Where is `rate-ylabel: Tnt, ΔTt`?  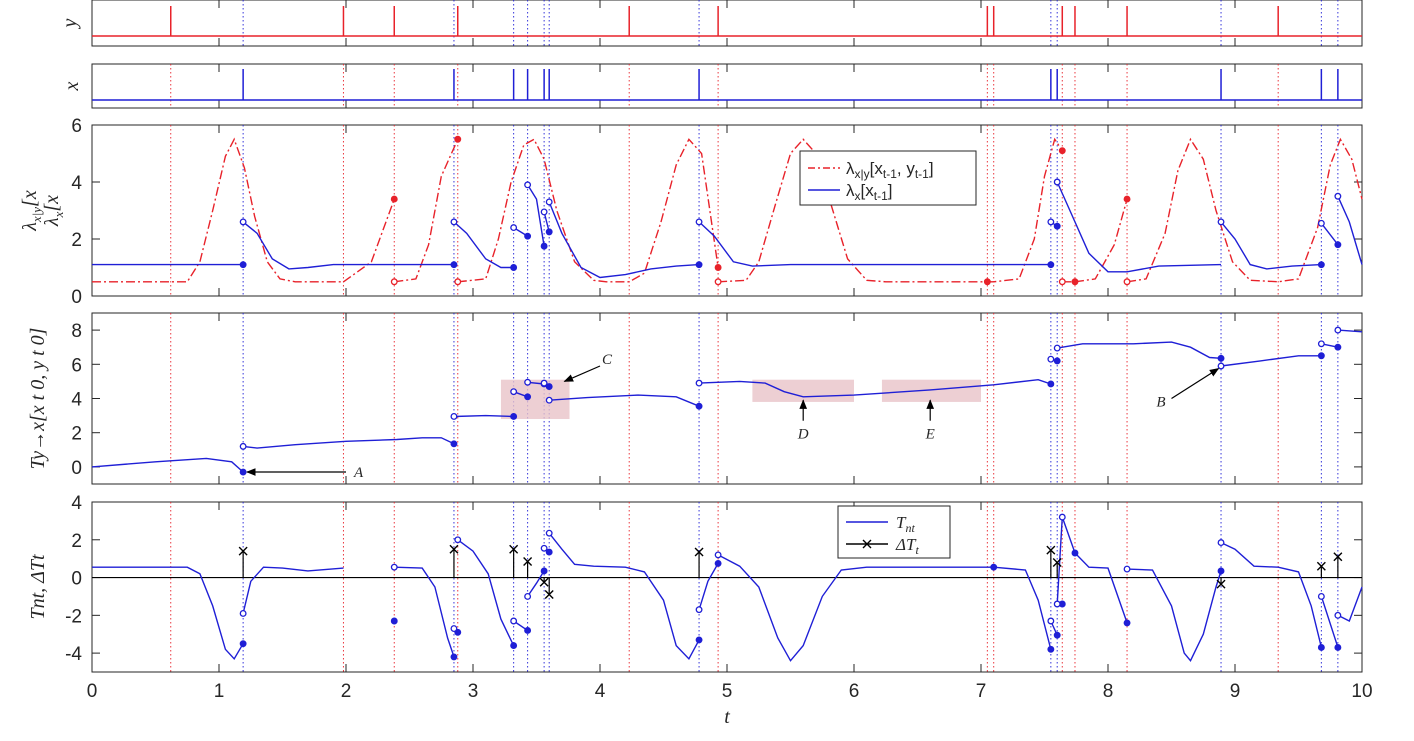
rate-ylabel: Tnt, ΔTt is located at coordinates (38, 587).